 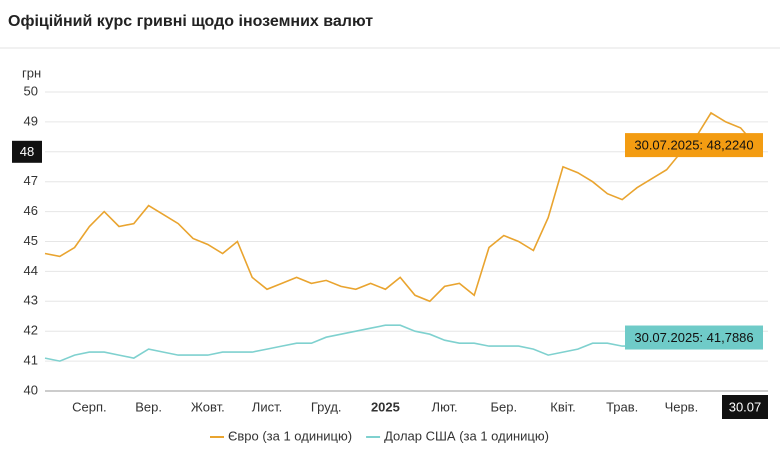 I want to click on y-tick-label: 42, so click(x=31, y=330).